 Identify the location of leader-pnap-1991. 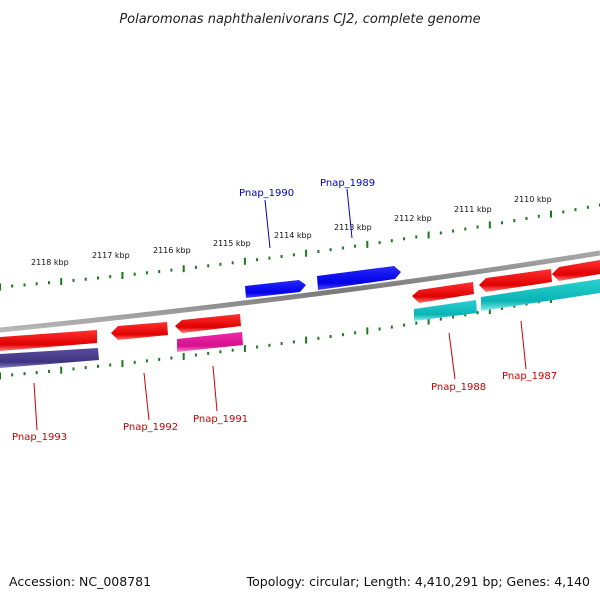
(215, 388).